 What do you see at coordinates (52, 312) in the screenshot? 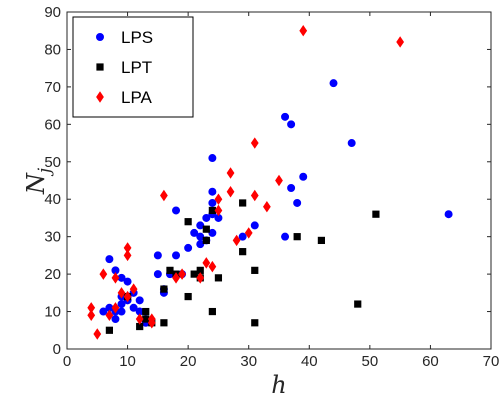
I see `y-tick-label: 10` at bounding box center [52, 312].